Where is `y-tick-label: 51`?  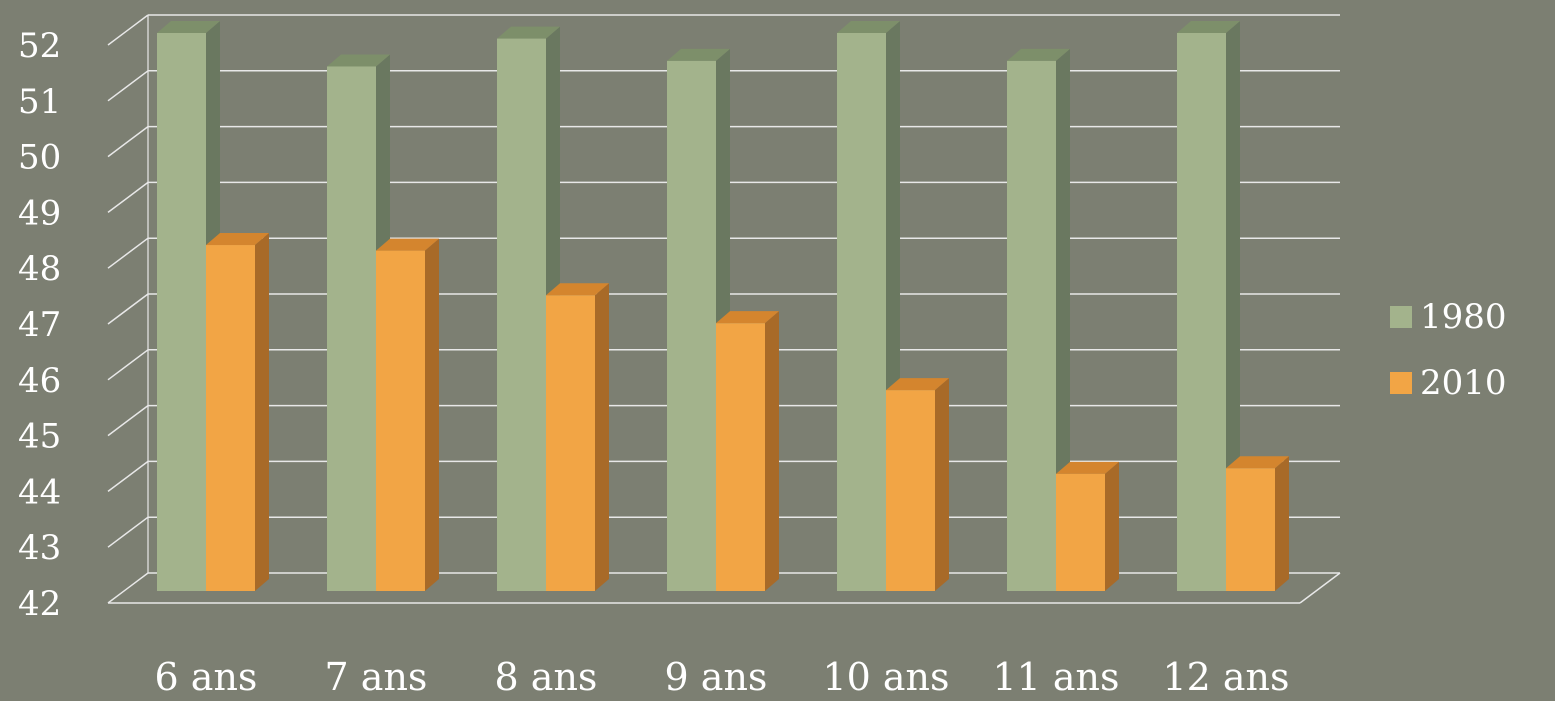
y-tick-label: 51 is located at coordinates (39, 102).